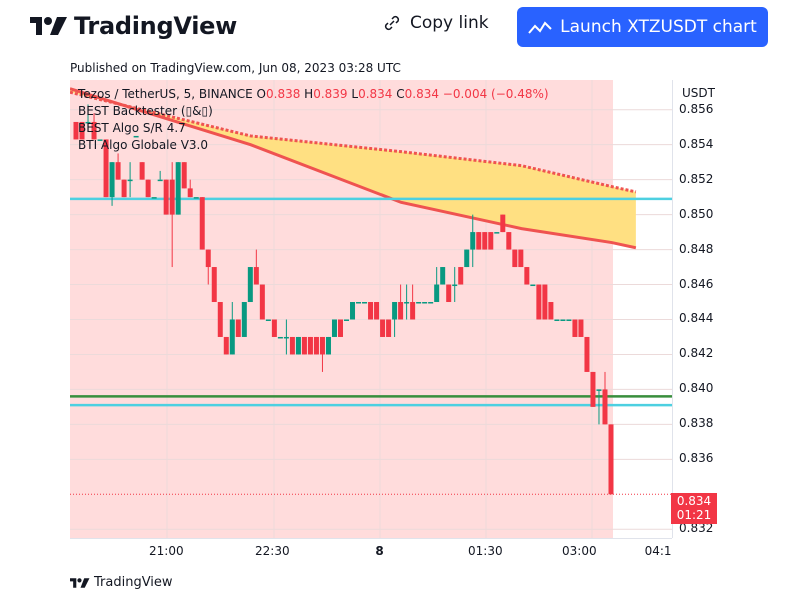  What do you see at coordinates (121, 582) in the screenshot?
I see `footer-brand: TradingView` at bounding box center [121, 582].